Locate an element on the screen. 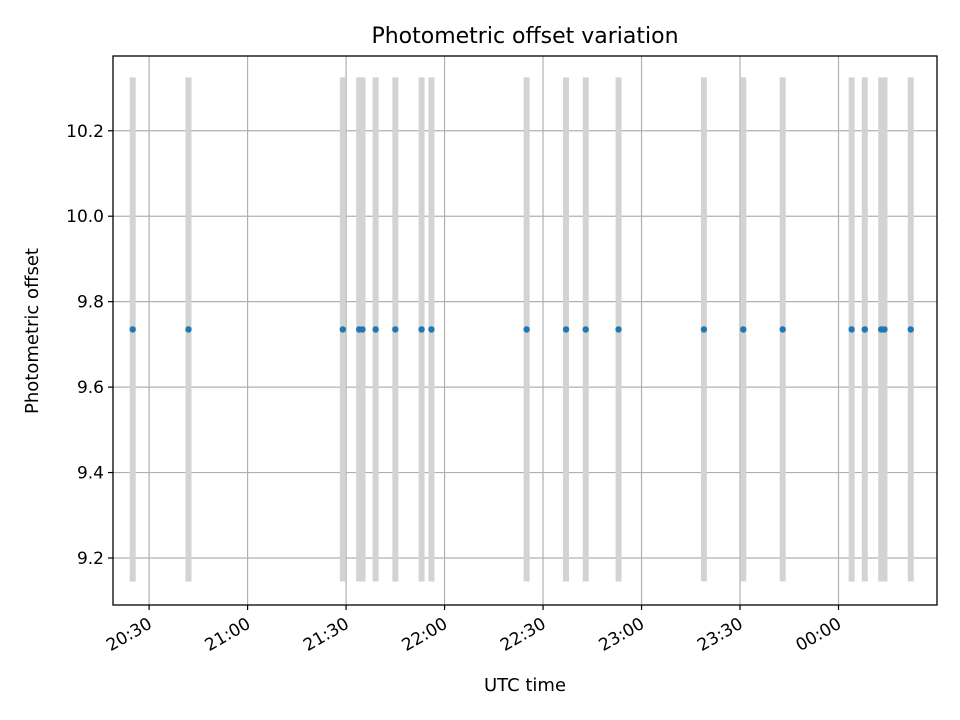  x-tick-label: 23:00 is located at coordinates (622, 635).